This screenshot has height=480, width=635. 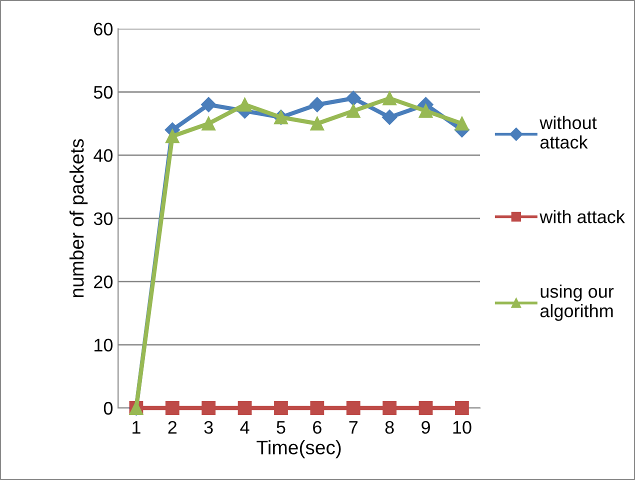 I want to click on x-axis-title: Time(sec), so click(x=298, y=449).